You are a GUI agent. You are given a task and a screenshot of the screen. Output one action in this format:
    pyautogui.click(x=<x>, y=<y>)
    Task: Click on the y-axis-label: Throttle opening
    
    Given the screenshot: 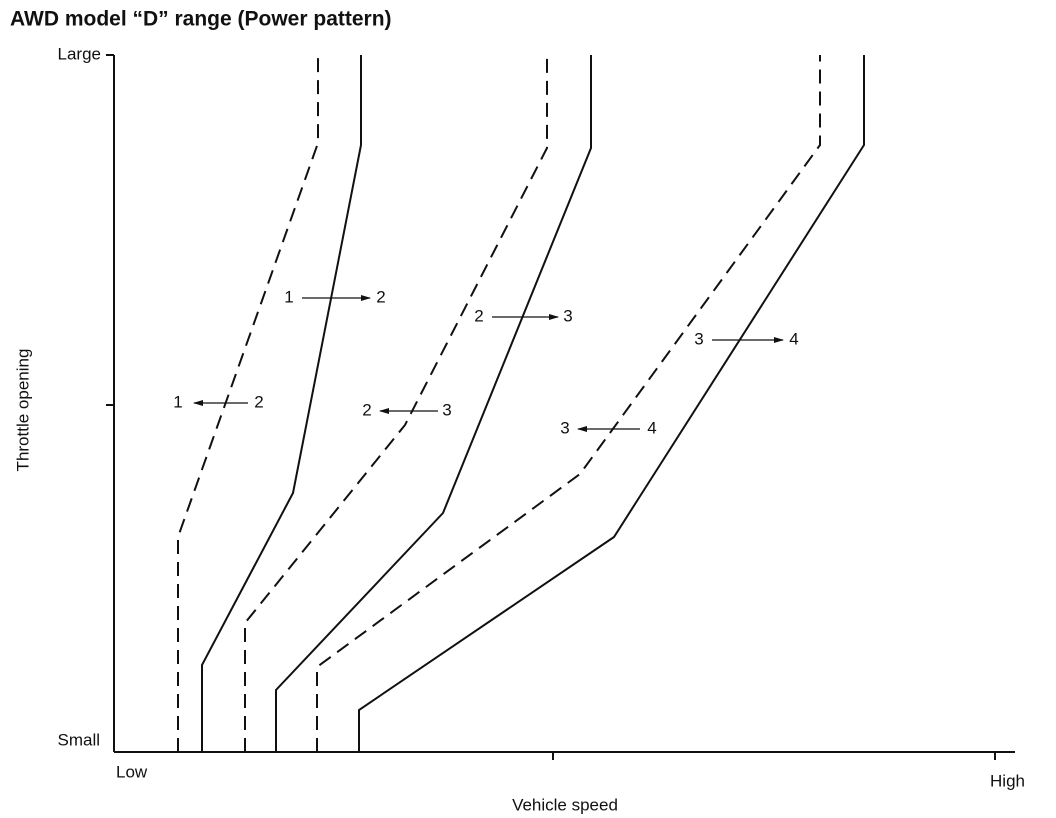 What is the action you would take?
    pyautogui.click(x=22, y=410)
    